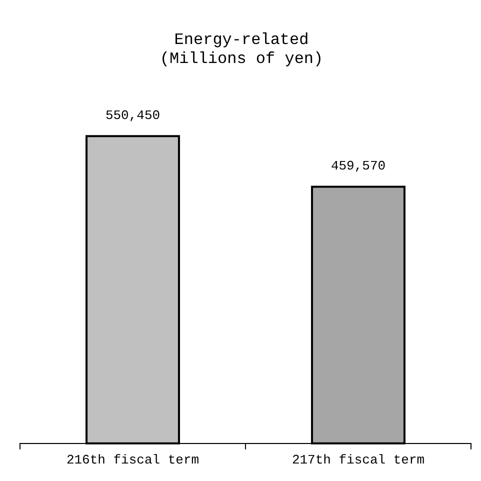  I want to click on data-label: 550,450, so click(132, 116).